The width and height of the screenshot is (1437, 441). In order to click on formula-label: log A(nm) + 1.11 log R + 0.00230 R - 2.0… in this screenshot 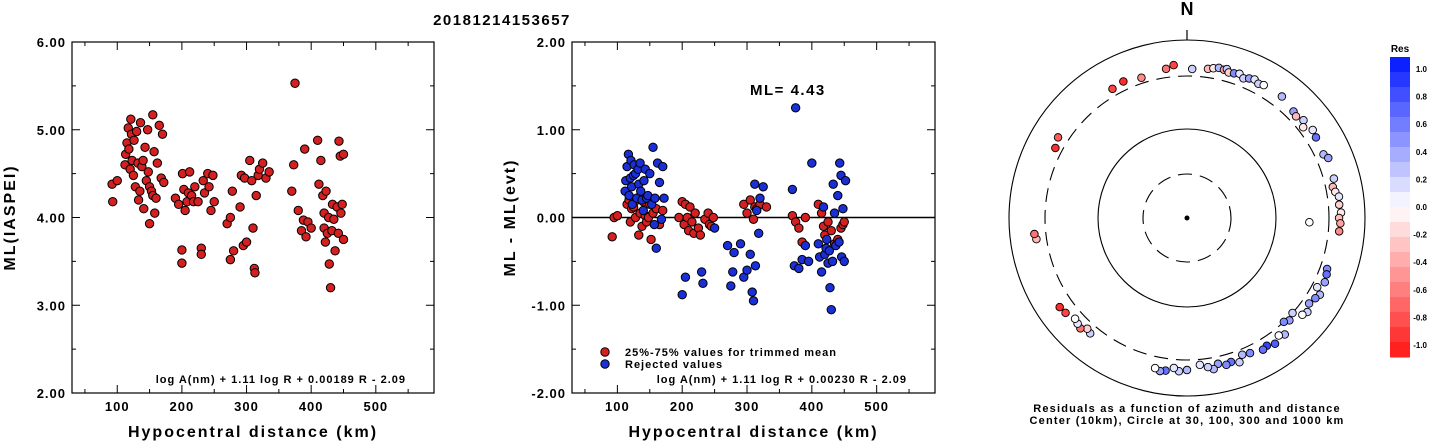, I will do `click(782, 380)`.